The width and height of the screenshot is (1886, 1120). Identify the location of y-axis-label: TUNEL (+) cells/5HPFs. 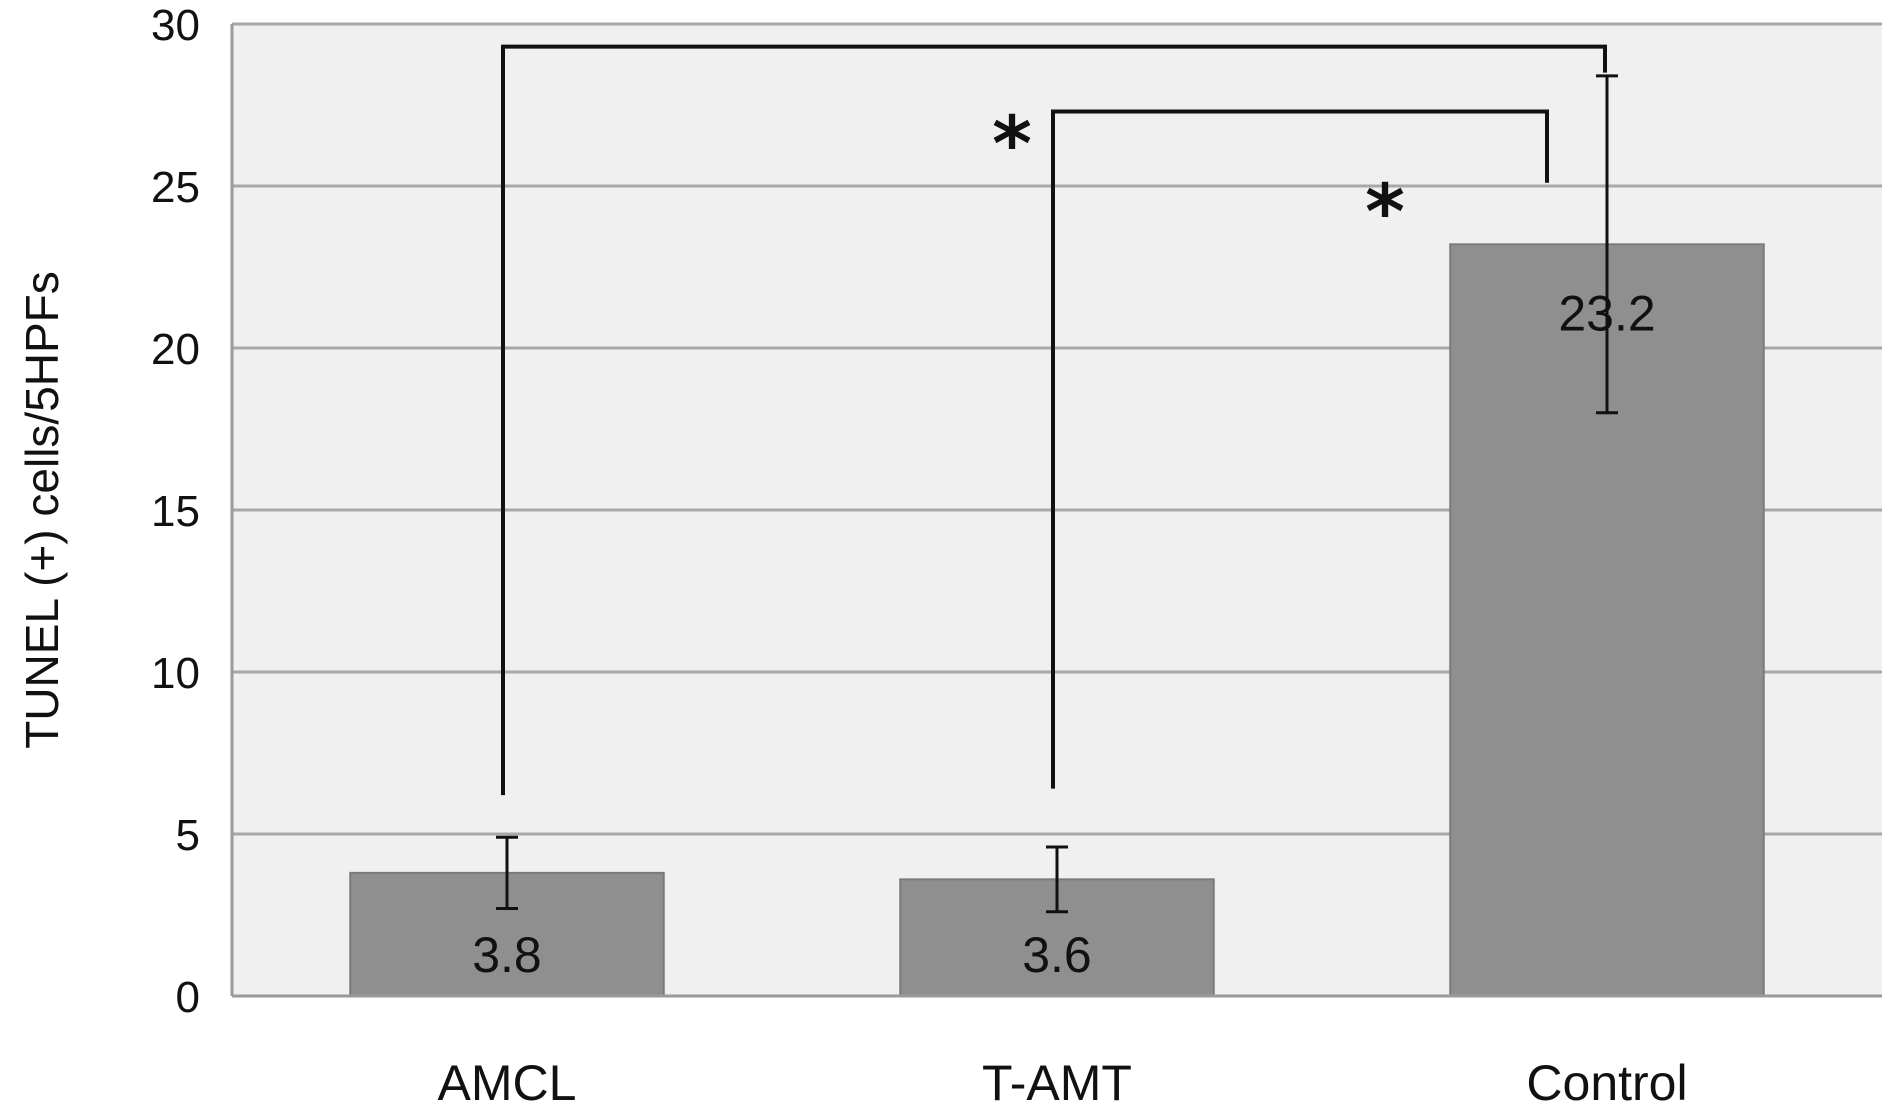
(42, 510).